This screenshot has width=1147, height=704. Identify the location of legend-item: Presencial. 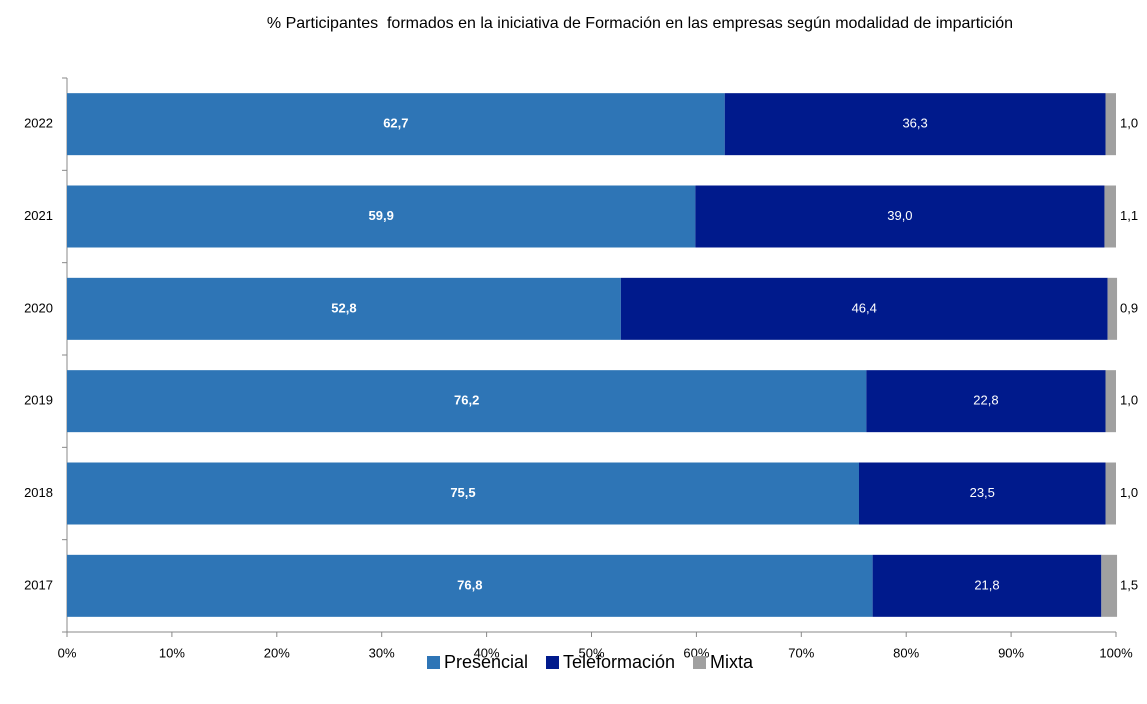
(477, 662).